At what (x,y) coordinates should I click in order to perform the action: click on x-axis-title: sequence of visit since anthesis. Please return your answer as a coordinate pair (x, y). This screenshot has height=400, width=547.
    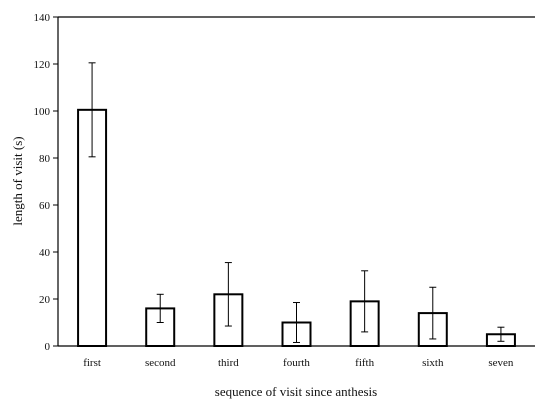
    Looking at the image, I should click on (296, 391).